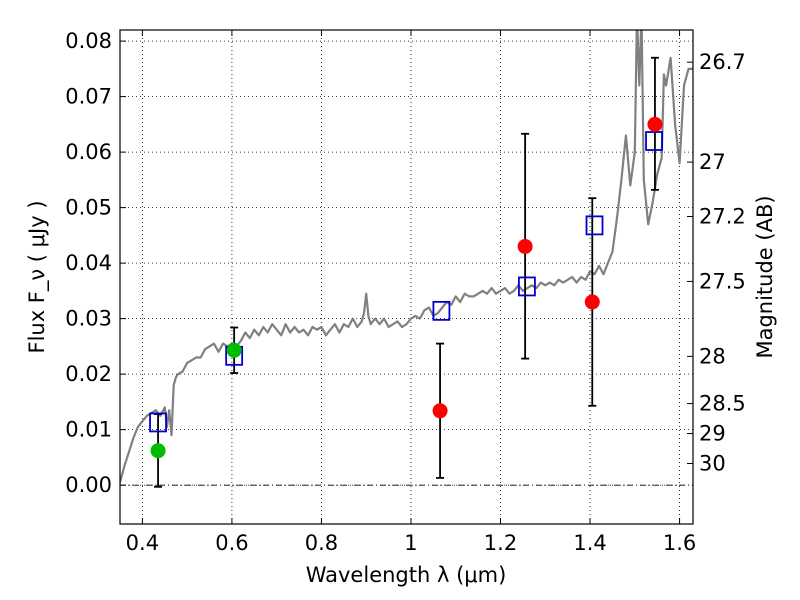 Image resolution: width=800 pixels, height=600 pixels. I want to click on y-tick-label: 0.00, so click(88, 485).